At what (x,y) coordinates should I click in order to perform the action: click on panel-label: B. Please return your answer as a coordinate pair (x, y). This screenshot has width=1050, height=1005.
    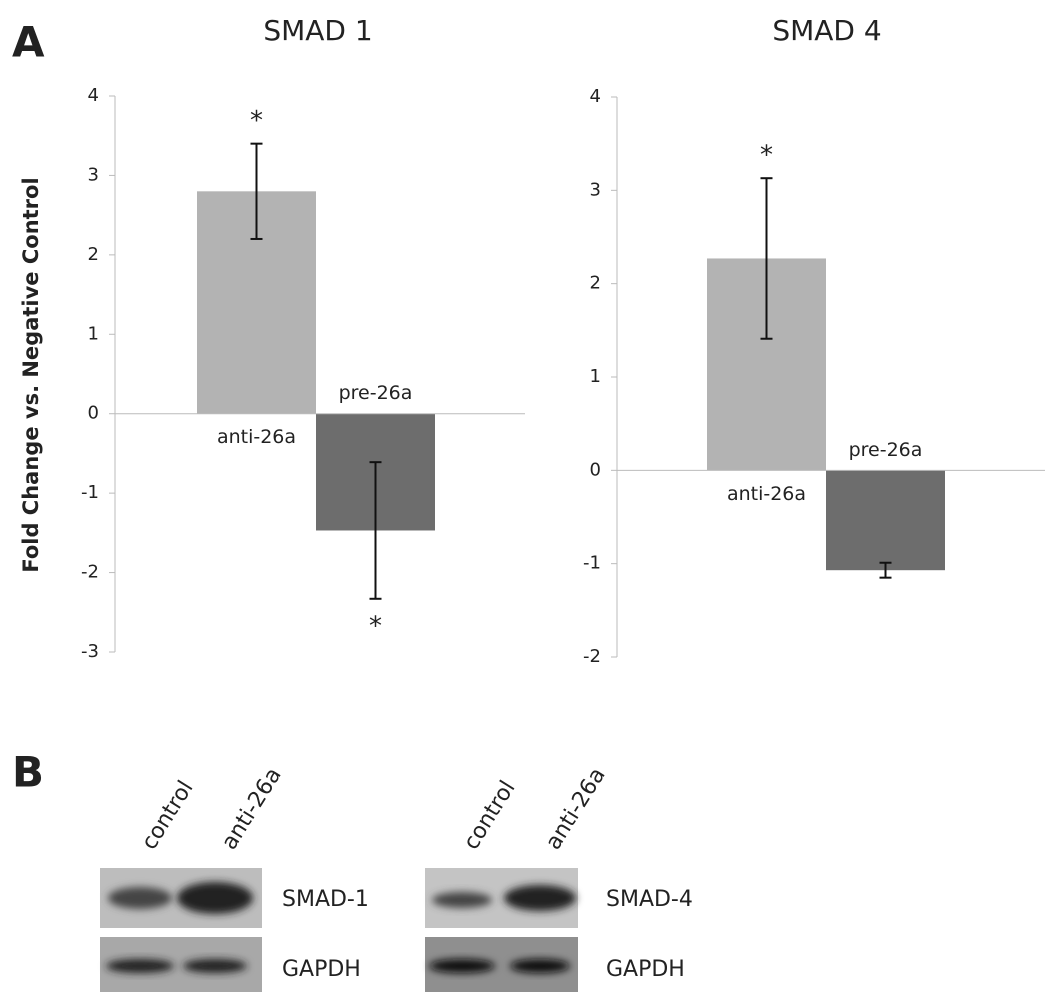
    Looking at the image, I should click on (28, 772).